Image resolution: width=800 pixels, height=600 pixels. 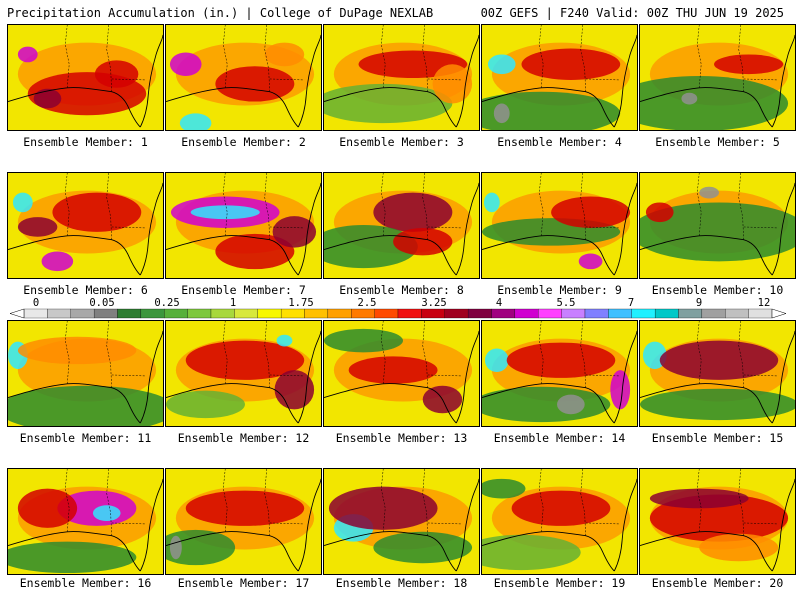 I want to click on ensemble-member-label: Ensemble Member: 20, so click(x=717, y=583).